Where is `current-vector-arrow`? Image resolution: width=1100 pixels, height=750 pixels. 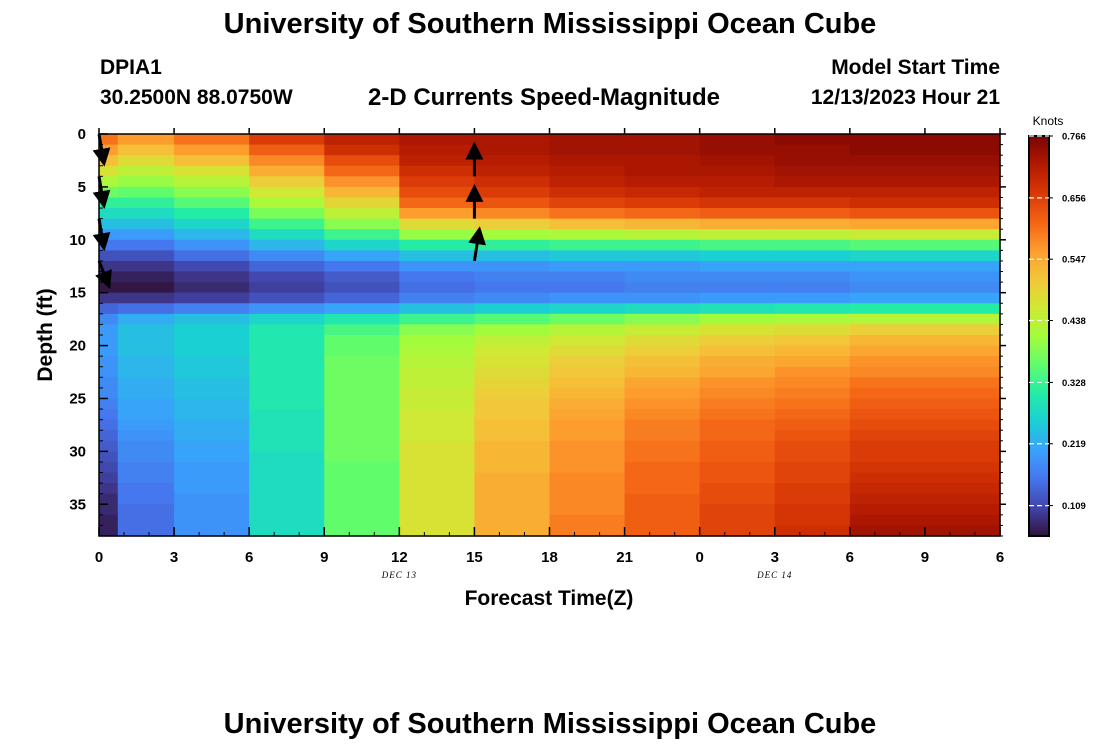 current-vector-arrow is located at coordinates (103, 275).